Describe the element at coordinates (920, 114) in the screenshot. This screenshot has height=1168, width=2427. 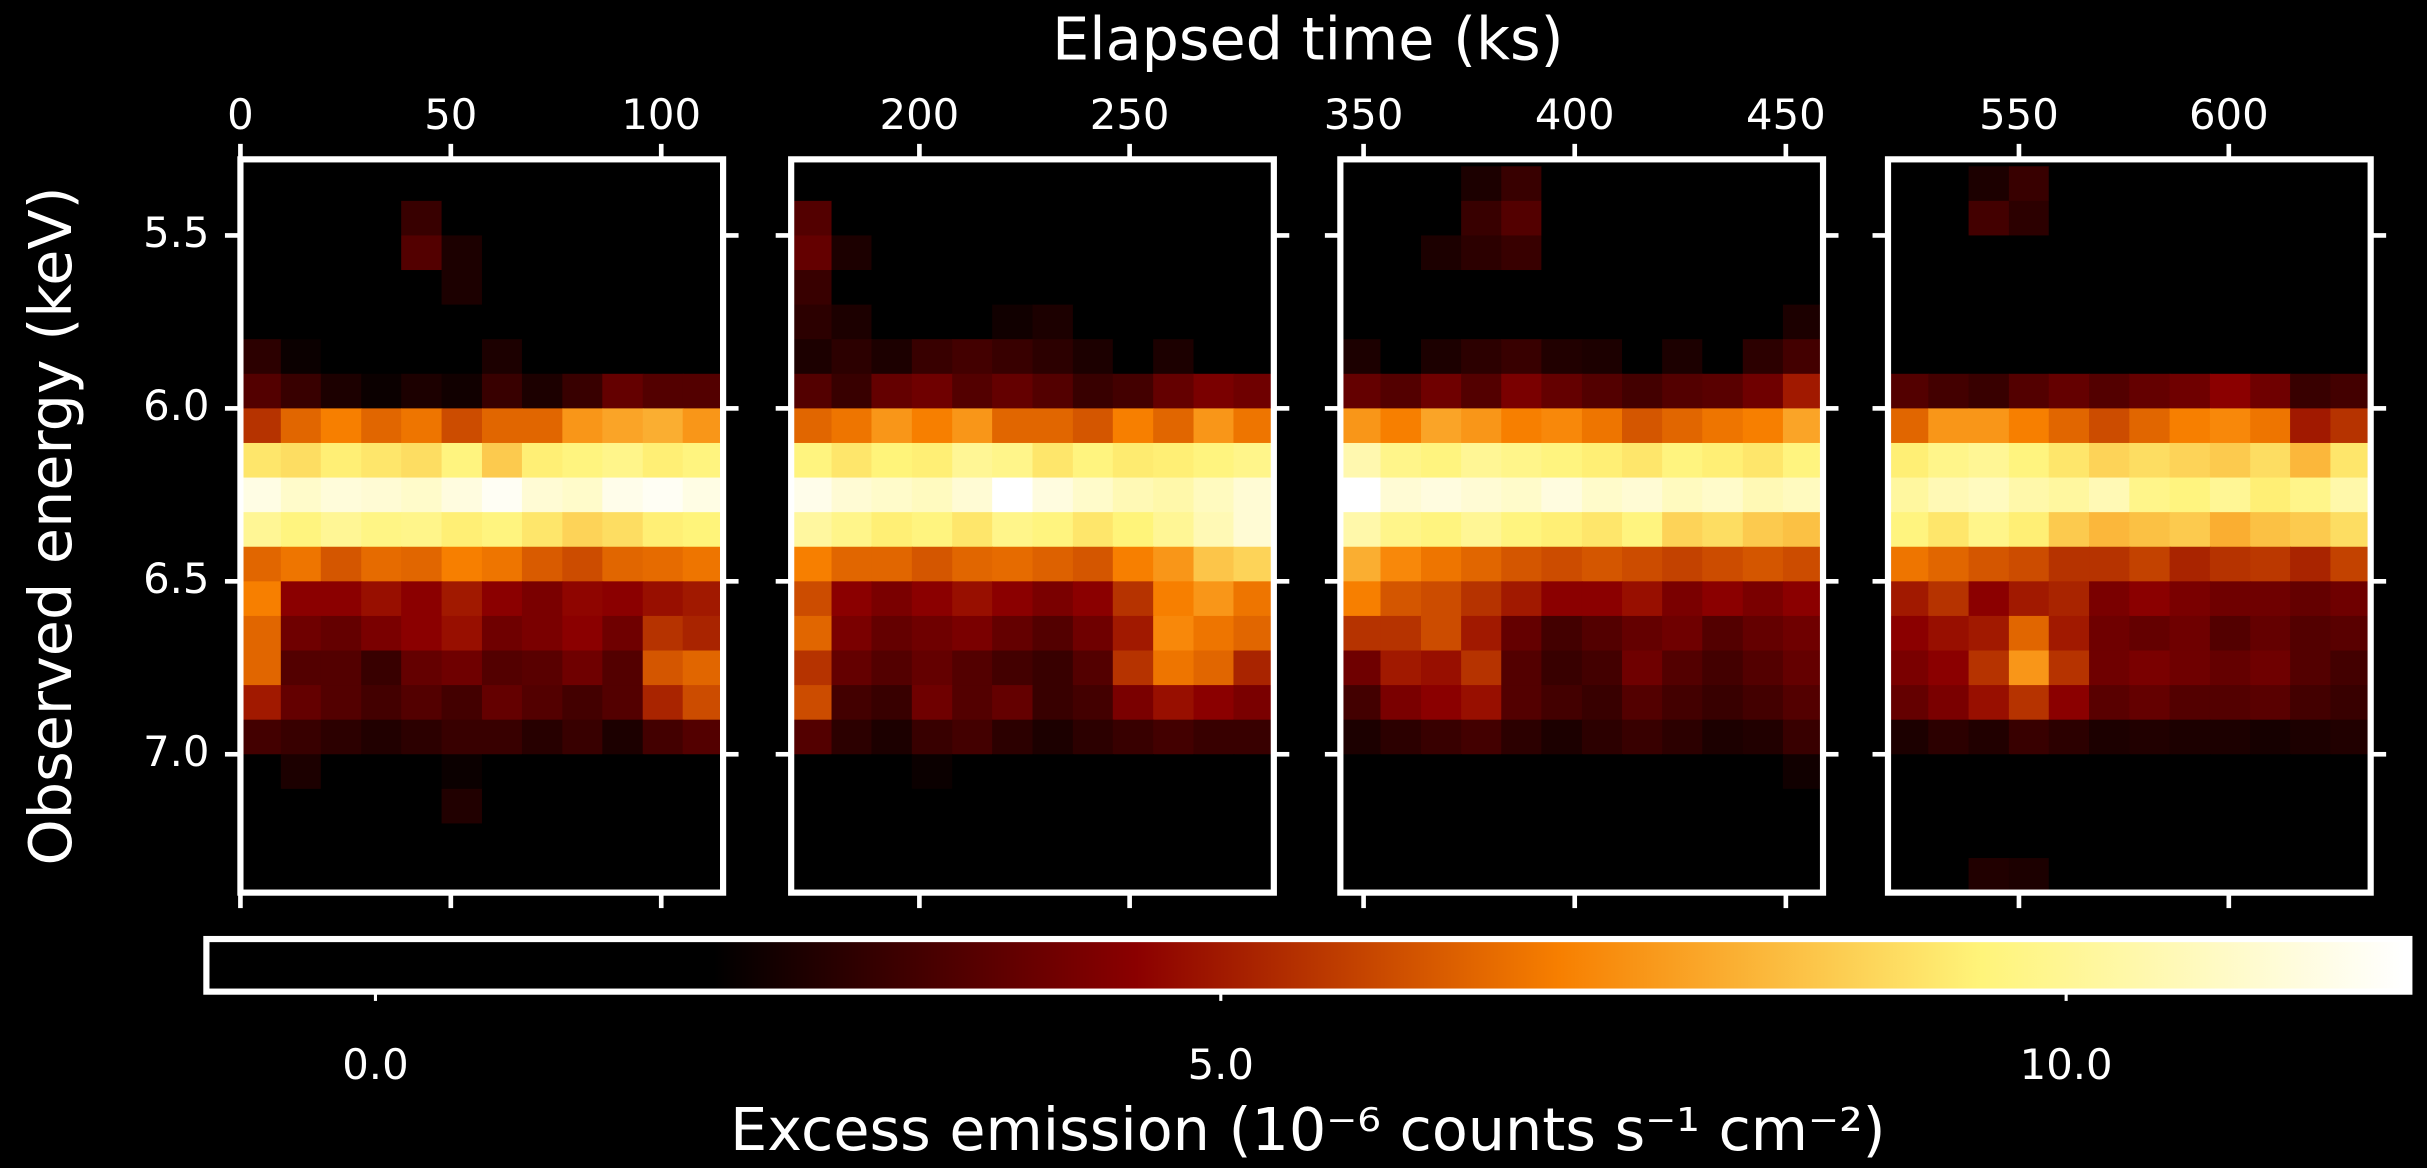
I see `x-tick-label: 200` at that location.